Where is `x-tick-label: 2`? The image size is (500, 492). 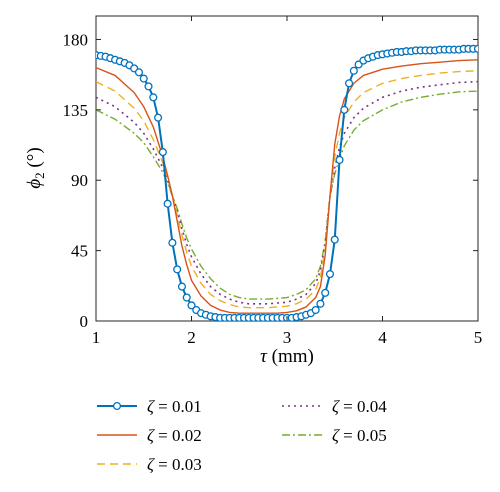 x-tick-label: 2 is located at coordinates (191, 337).